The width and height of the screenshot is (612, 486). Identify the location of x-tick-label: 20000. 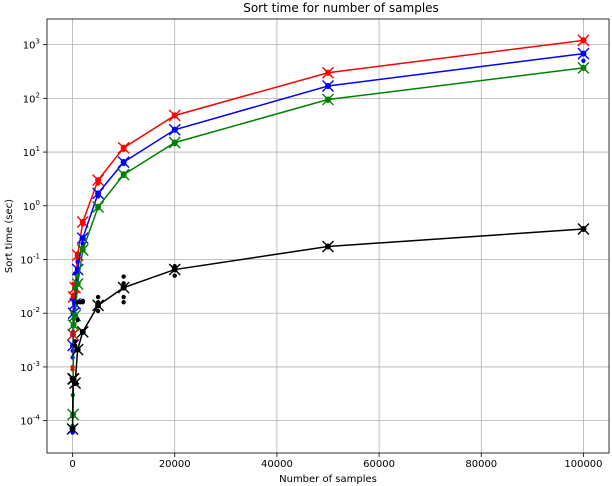
(175, 464).